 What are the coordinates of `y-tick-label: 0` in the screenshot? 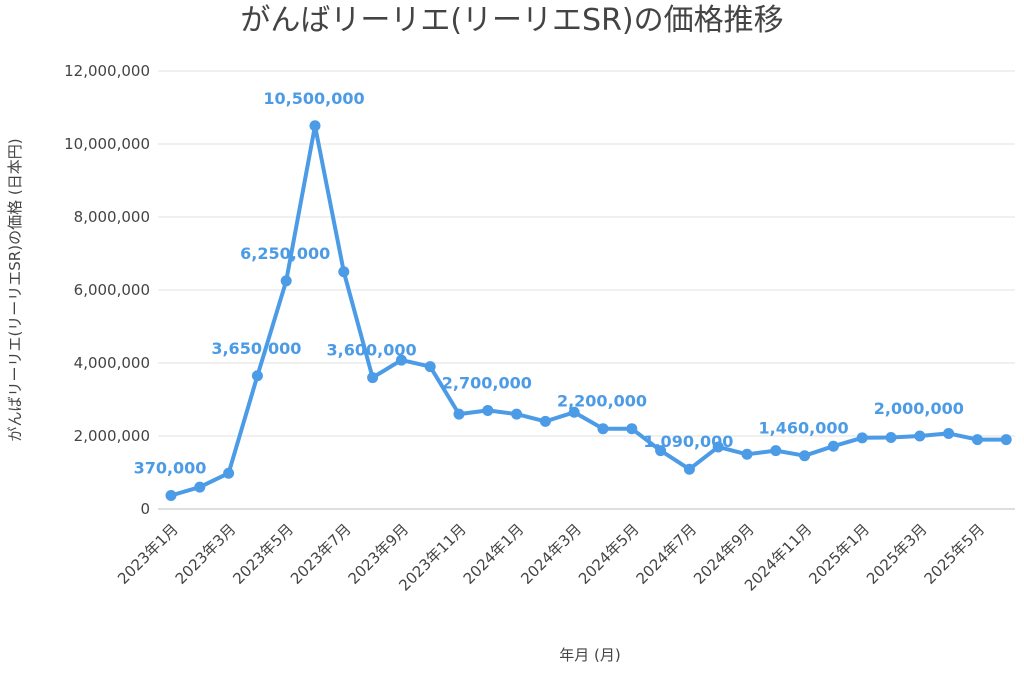 It's located at (145, 509).